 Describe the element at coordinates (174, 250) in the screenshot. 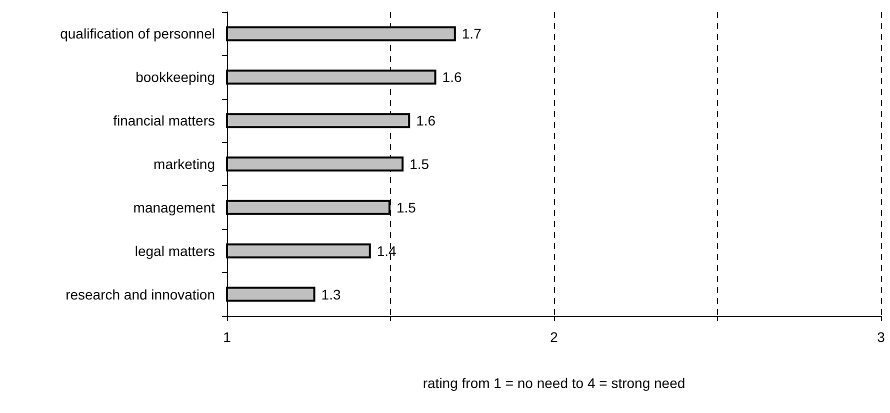

I see `y-tick-label: legal matters` at that location.